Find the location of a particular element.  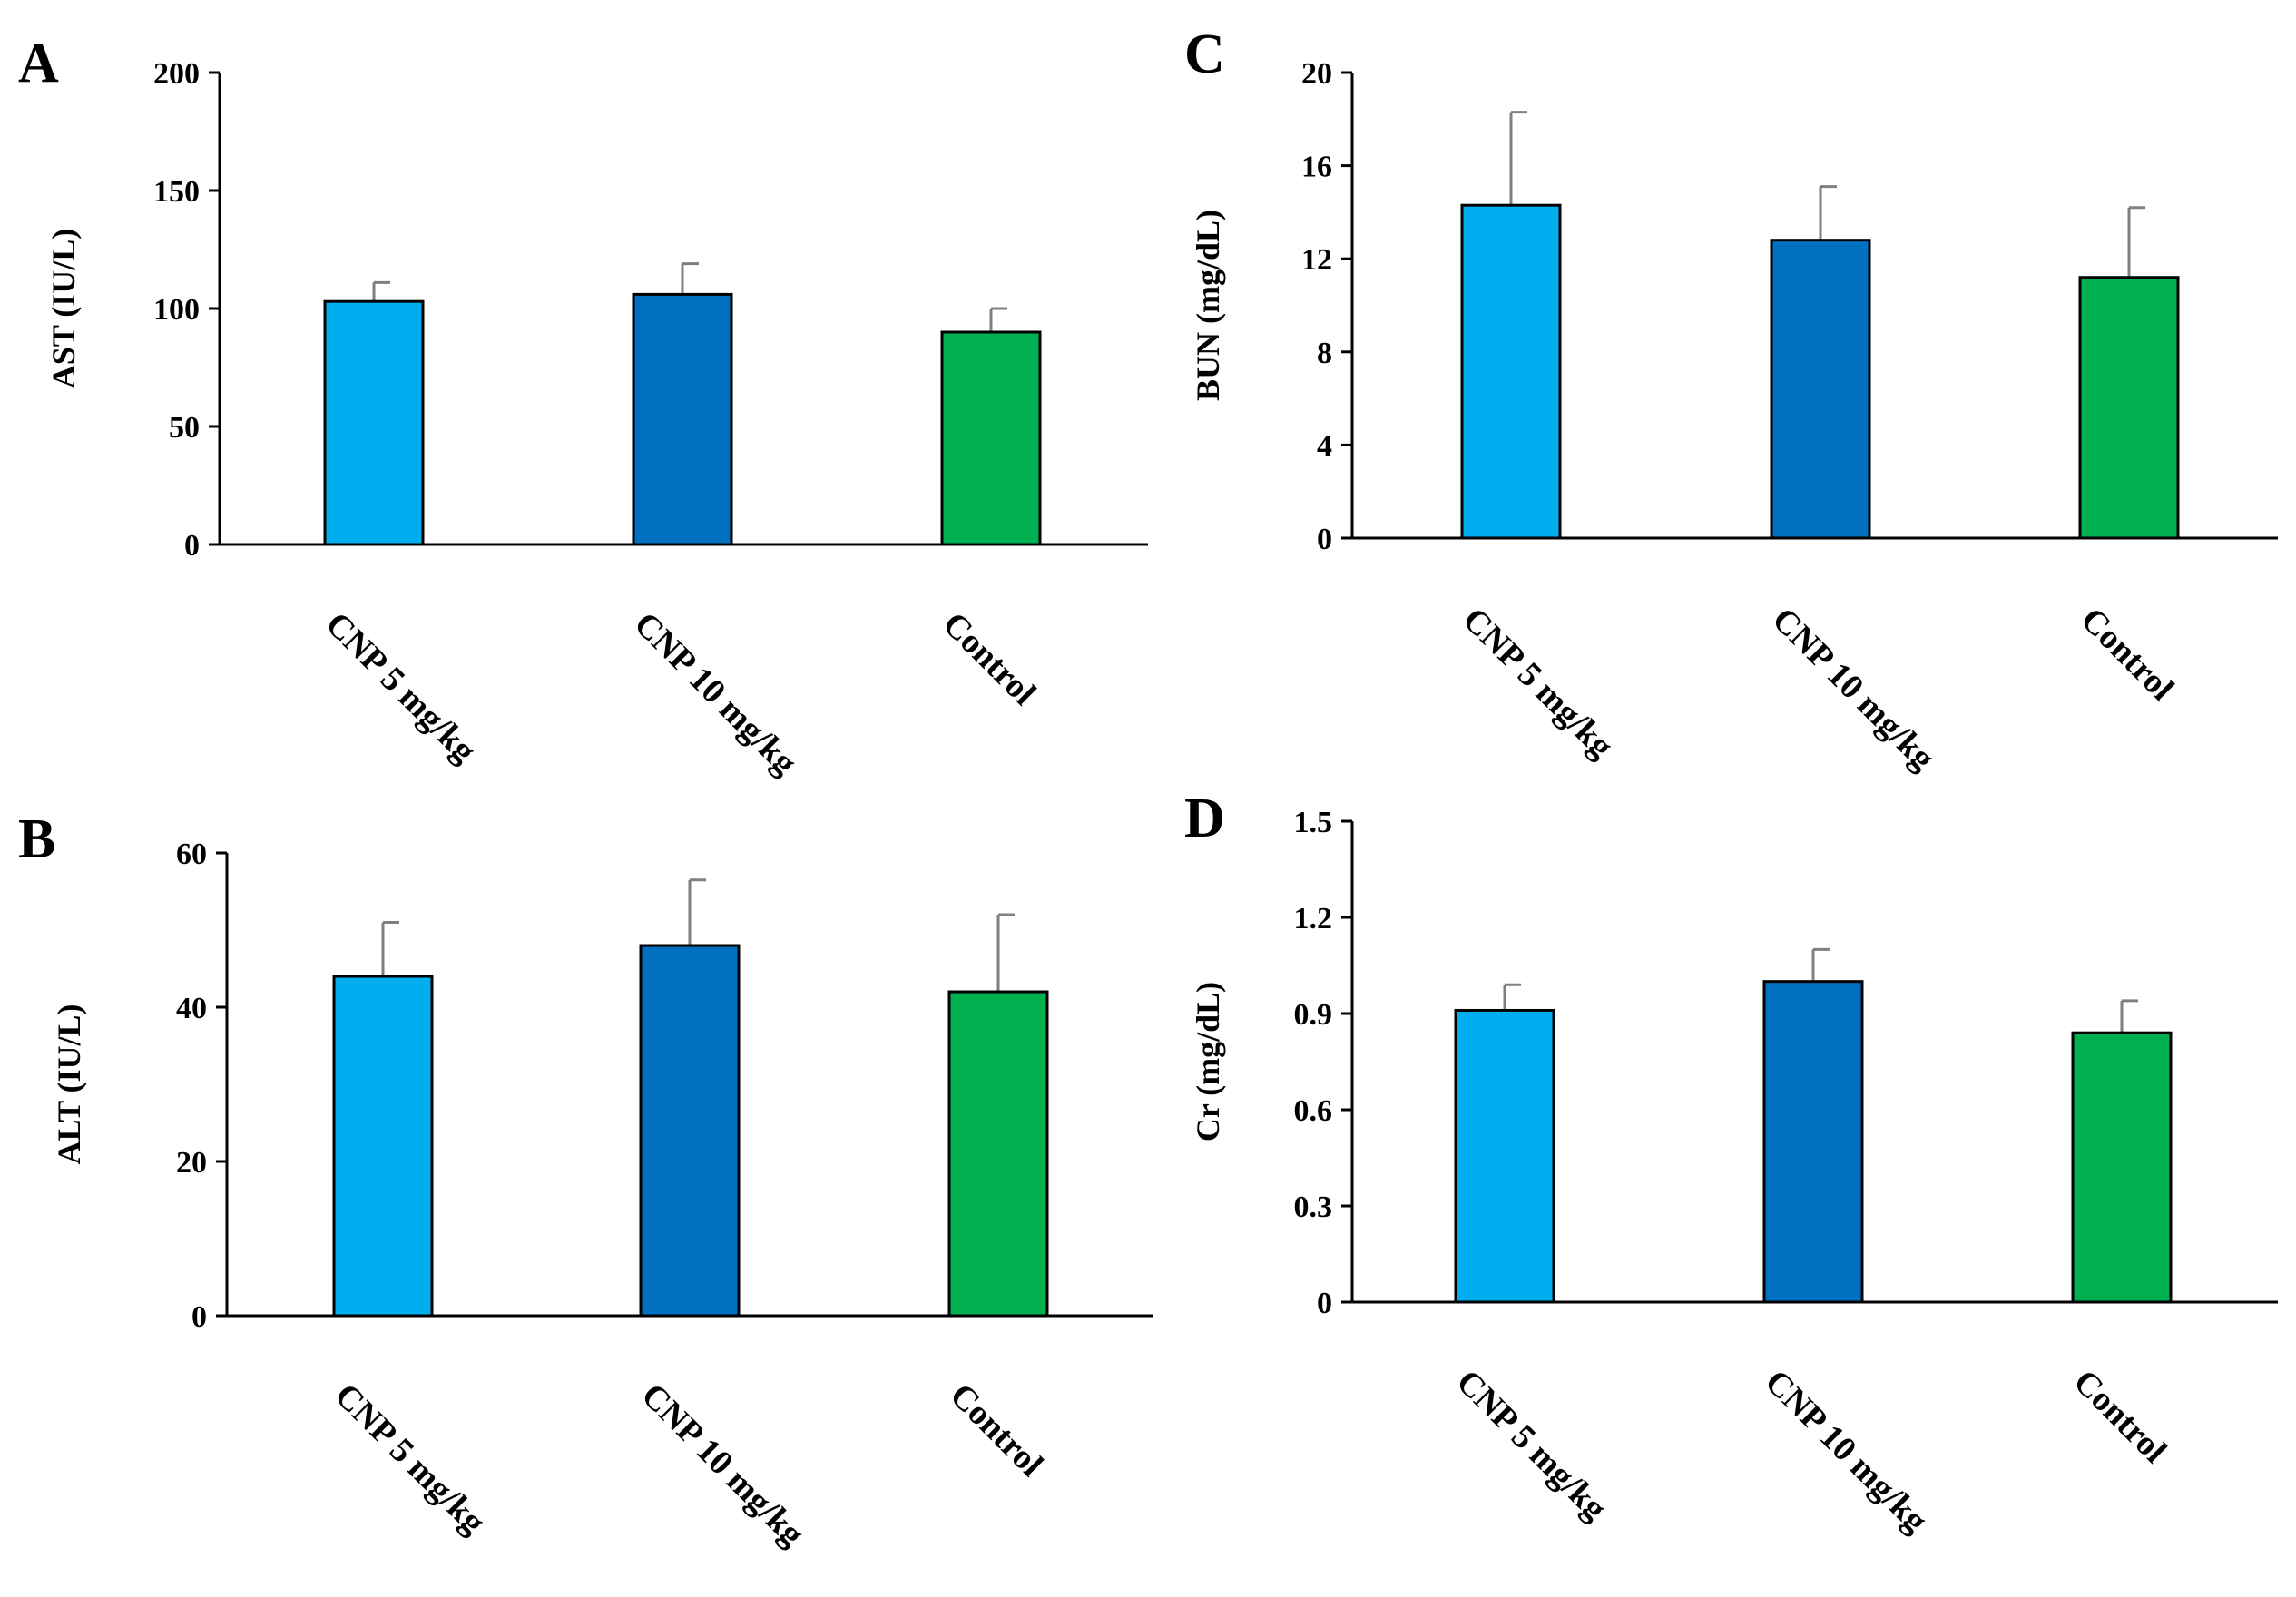

y-tick-label: 4 is located at coordinates (1324, 446).